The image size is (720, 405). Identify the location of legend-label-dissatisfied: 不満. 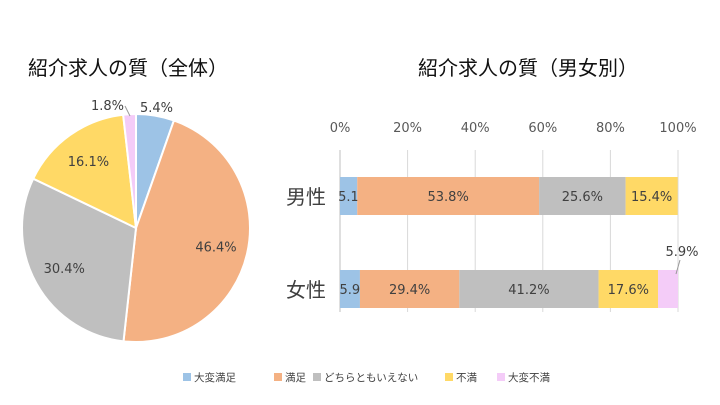
(466, 378).